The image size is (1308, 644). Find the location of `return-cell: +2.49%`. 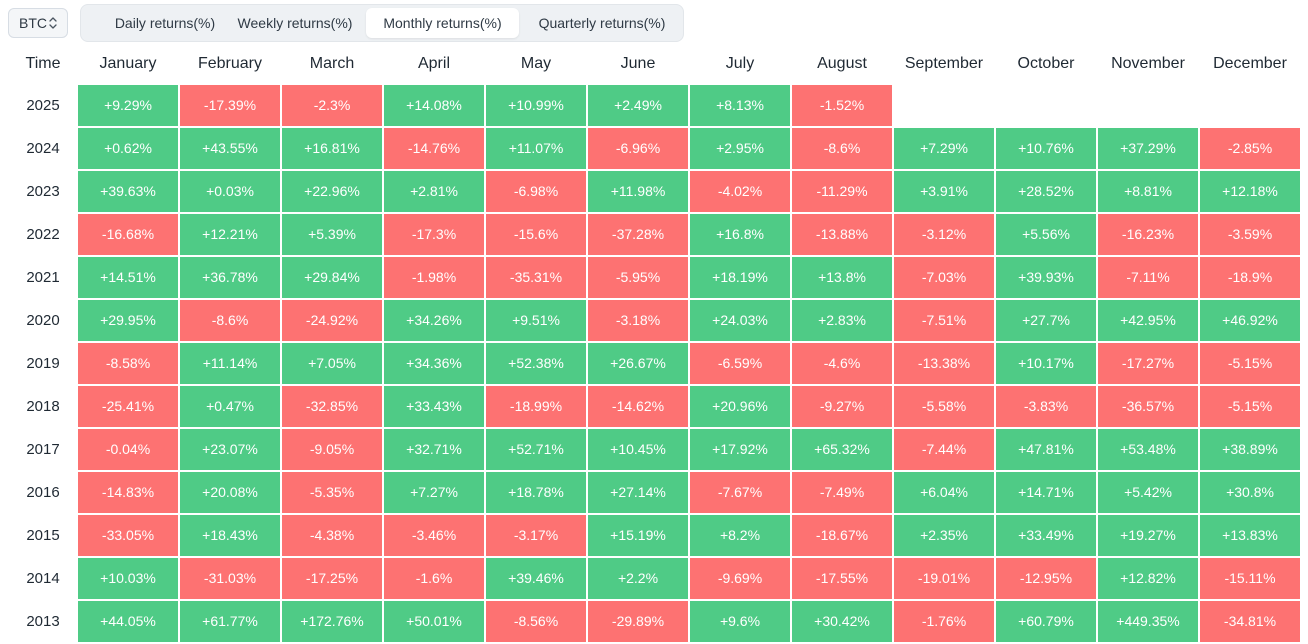

return-cell: +2.49% is located at coordinates (638, 105).